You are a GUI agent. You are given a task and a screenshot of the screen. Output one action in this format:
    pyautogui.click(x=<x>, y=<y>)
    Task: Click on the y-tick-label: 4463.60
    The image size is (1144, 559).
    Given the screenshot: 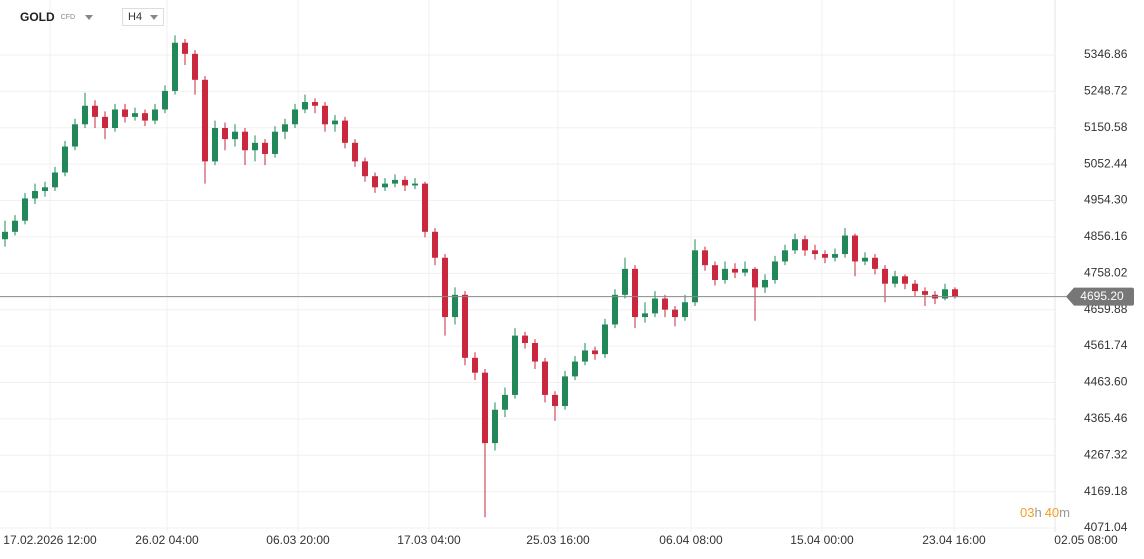 What is the action you would take?
    pyautogui.click(x=1106, y=382)
    